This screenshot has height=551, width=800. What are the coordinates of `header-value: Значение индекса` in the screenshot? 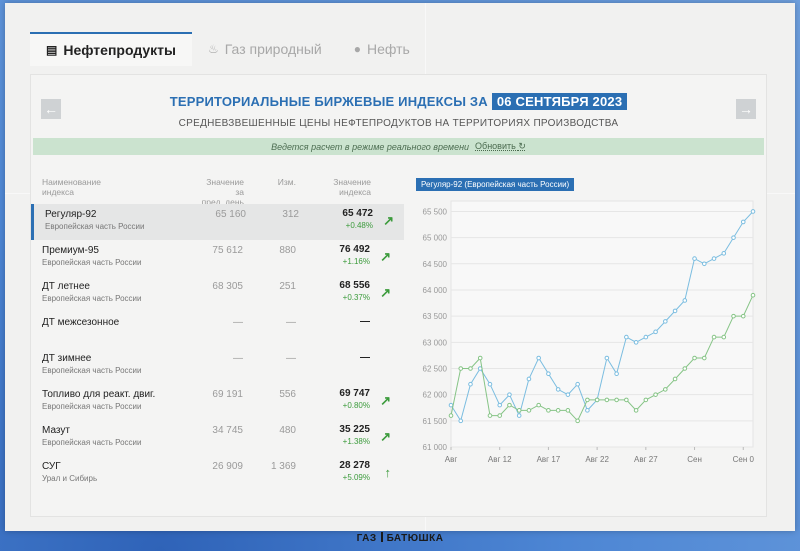 It's located at (348, 187).